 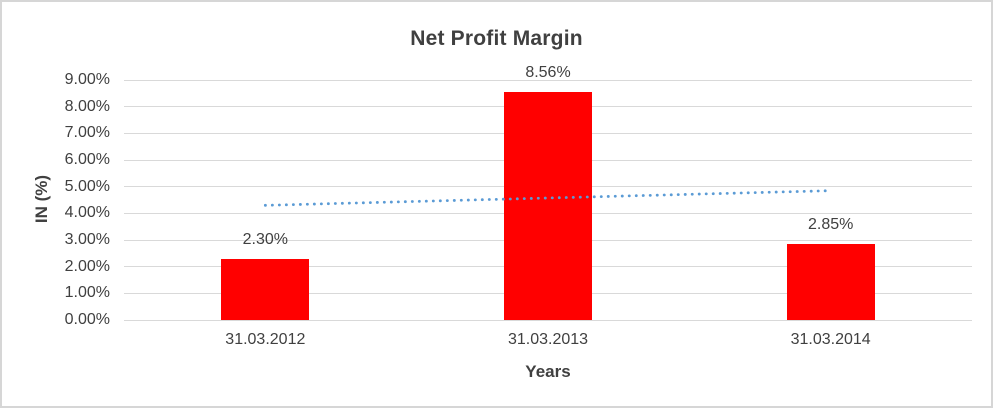 I want to click on data-label: 8.56%, so click(x=548, y=72).